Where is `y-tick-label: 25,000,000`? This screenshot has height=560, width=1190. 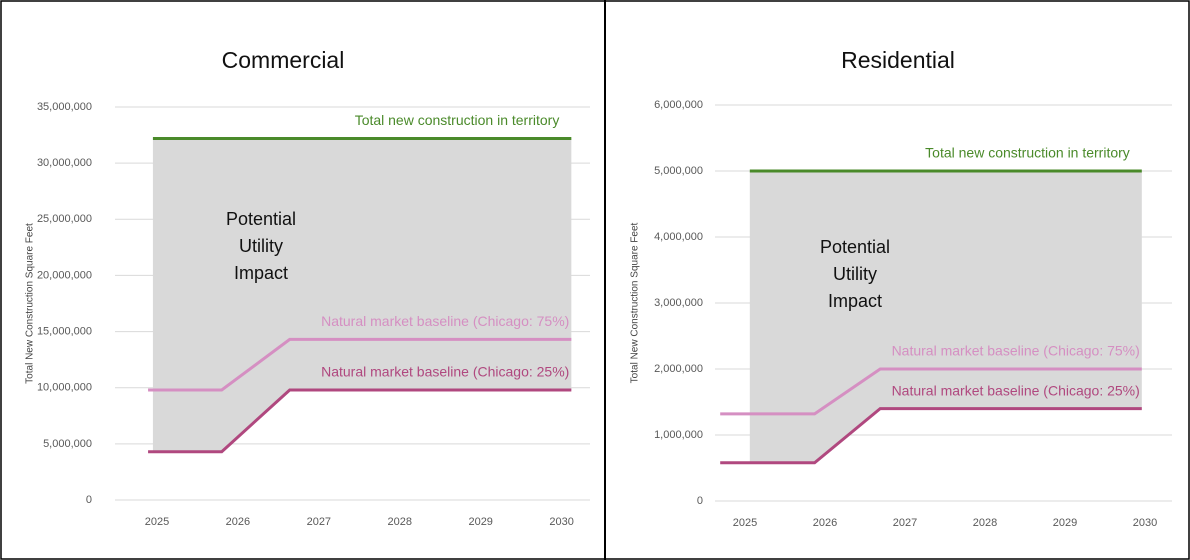
y-tick-label: 25,000,000 is located at coordinates (64, 219).